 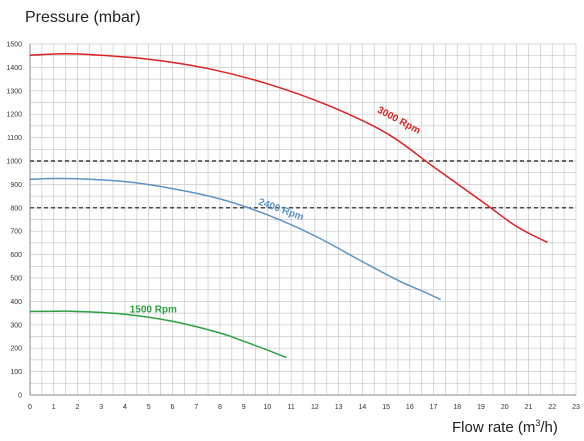 What do you see at coordinates (315, 407) in the screenshot?
I see `x-tick-label: 12` at bounding box center [315, 407].